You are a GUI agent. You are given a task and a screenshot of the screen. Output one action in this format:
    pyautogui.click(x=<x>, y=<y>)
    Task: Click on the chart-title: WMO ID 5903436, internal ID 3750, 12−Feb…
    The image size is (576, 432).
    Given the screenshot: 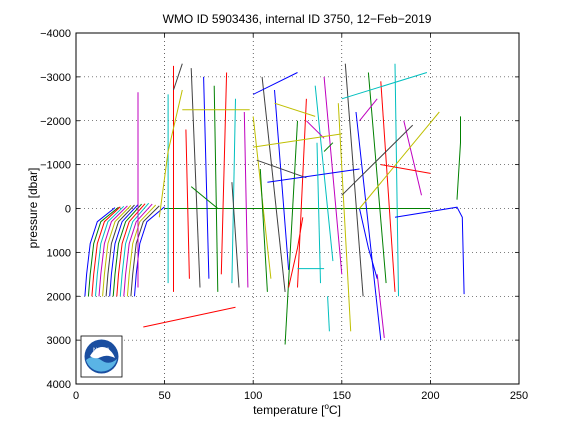 What is the action you would take?
    pyautogui.click(x=297, y=19)
    